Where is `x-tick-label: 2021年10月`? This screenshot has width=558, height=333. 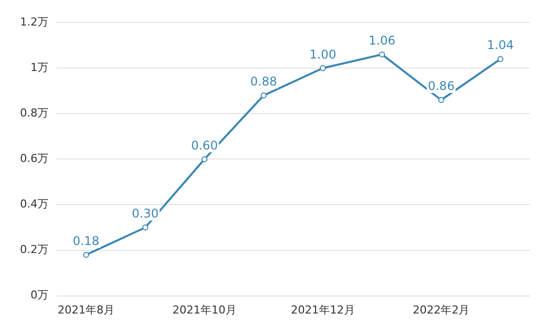
x-tick-label: 2021年10月 is located at coordinates (204, 309).